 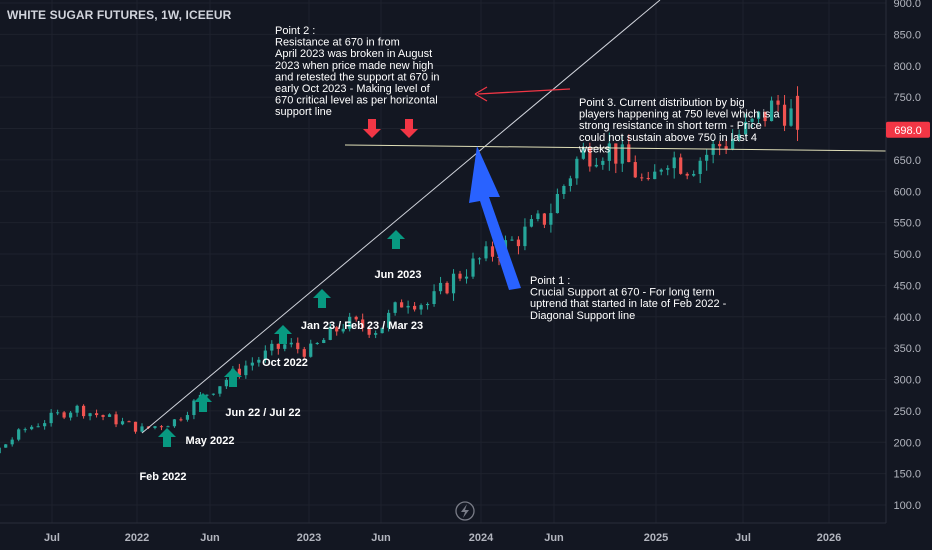 I want to click on time-tick-label: 2026, so click(x=829, y=538).